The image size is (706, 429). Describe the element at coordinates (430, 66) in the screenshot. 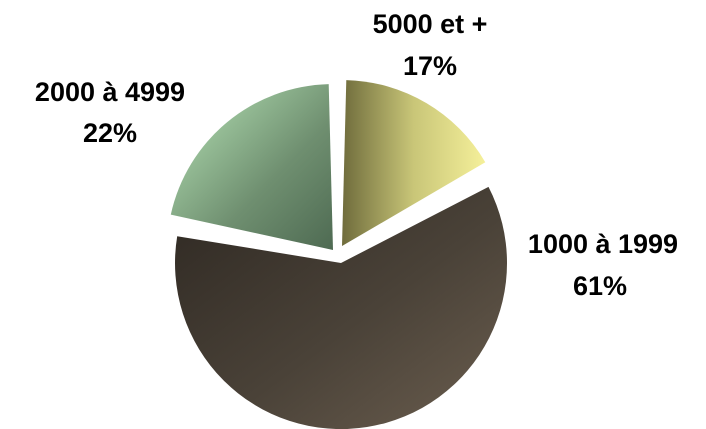

I see `slice-percent-5000-plus: 17%` at that location.